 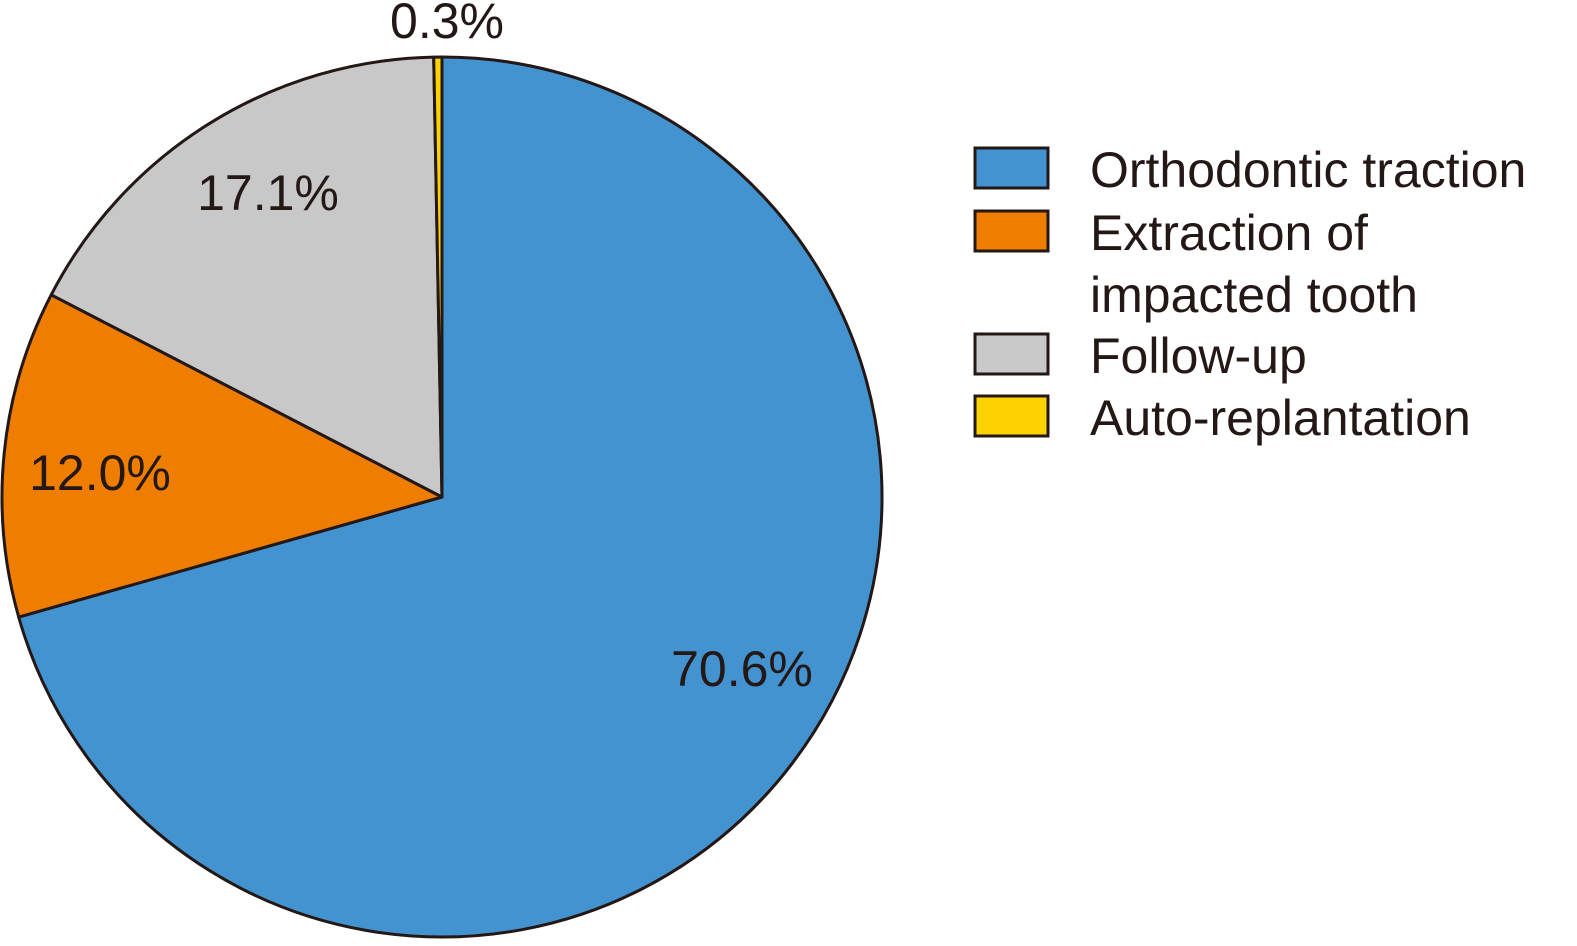 What do you see at coordinates (447, 24) in the screenshot?
I see `data-label-auto-replantation: 0.3%` at bounding box center [447, 24].